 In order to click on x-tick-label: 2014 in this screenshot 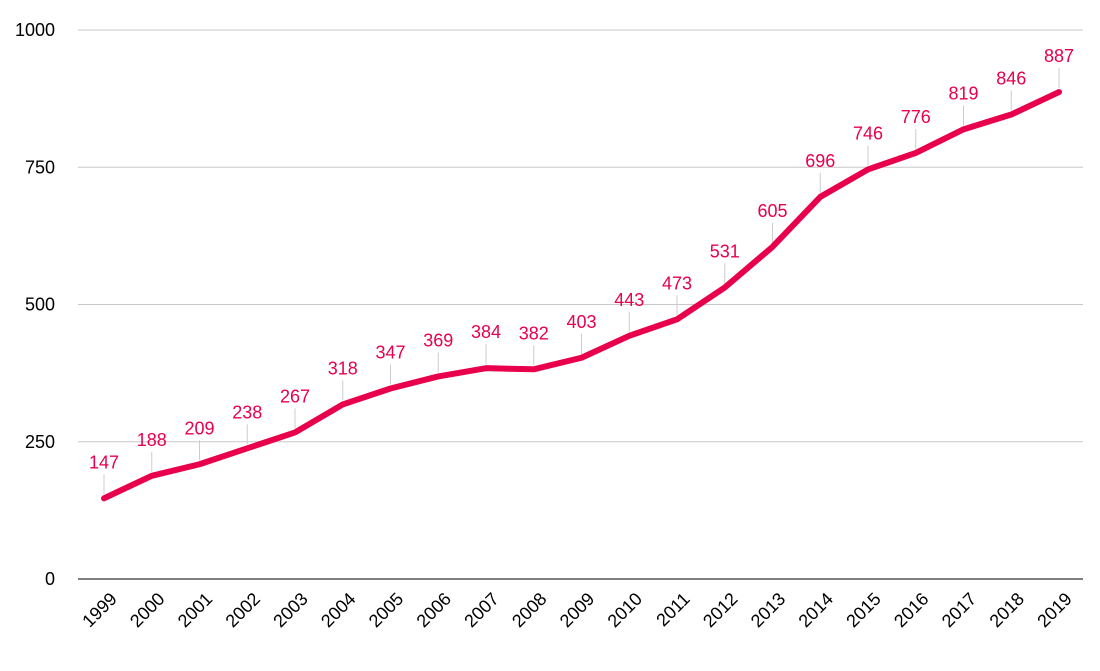, I will do `click(816, 610)`.